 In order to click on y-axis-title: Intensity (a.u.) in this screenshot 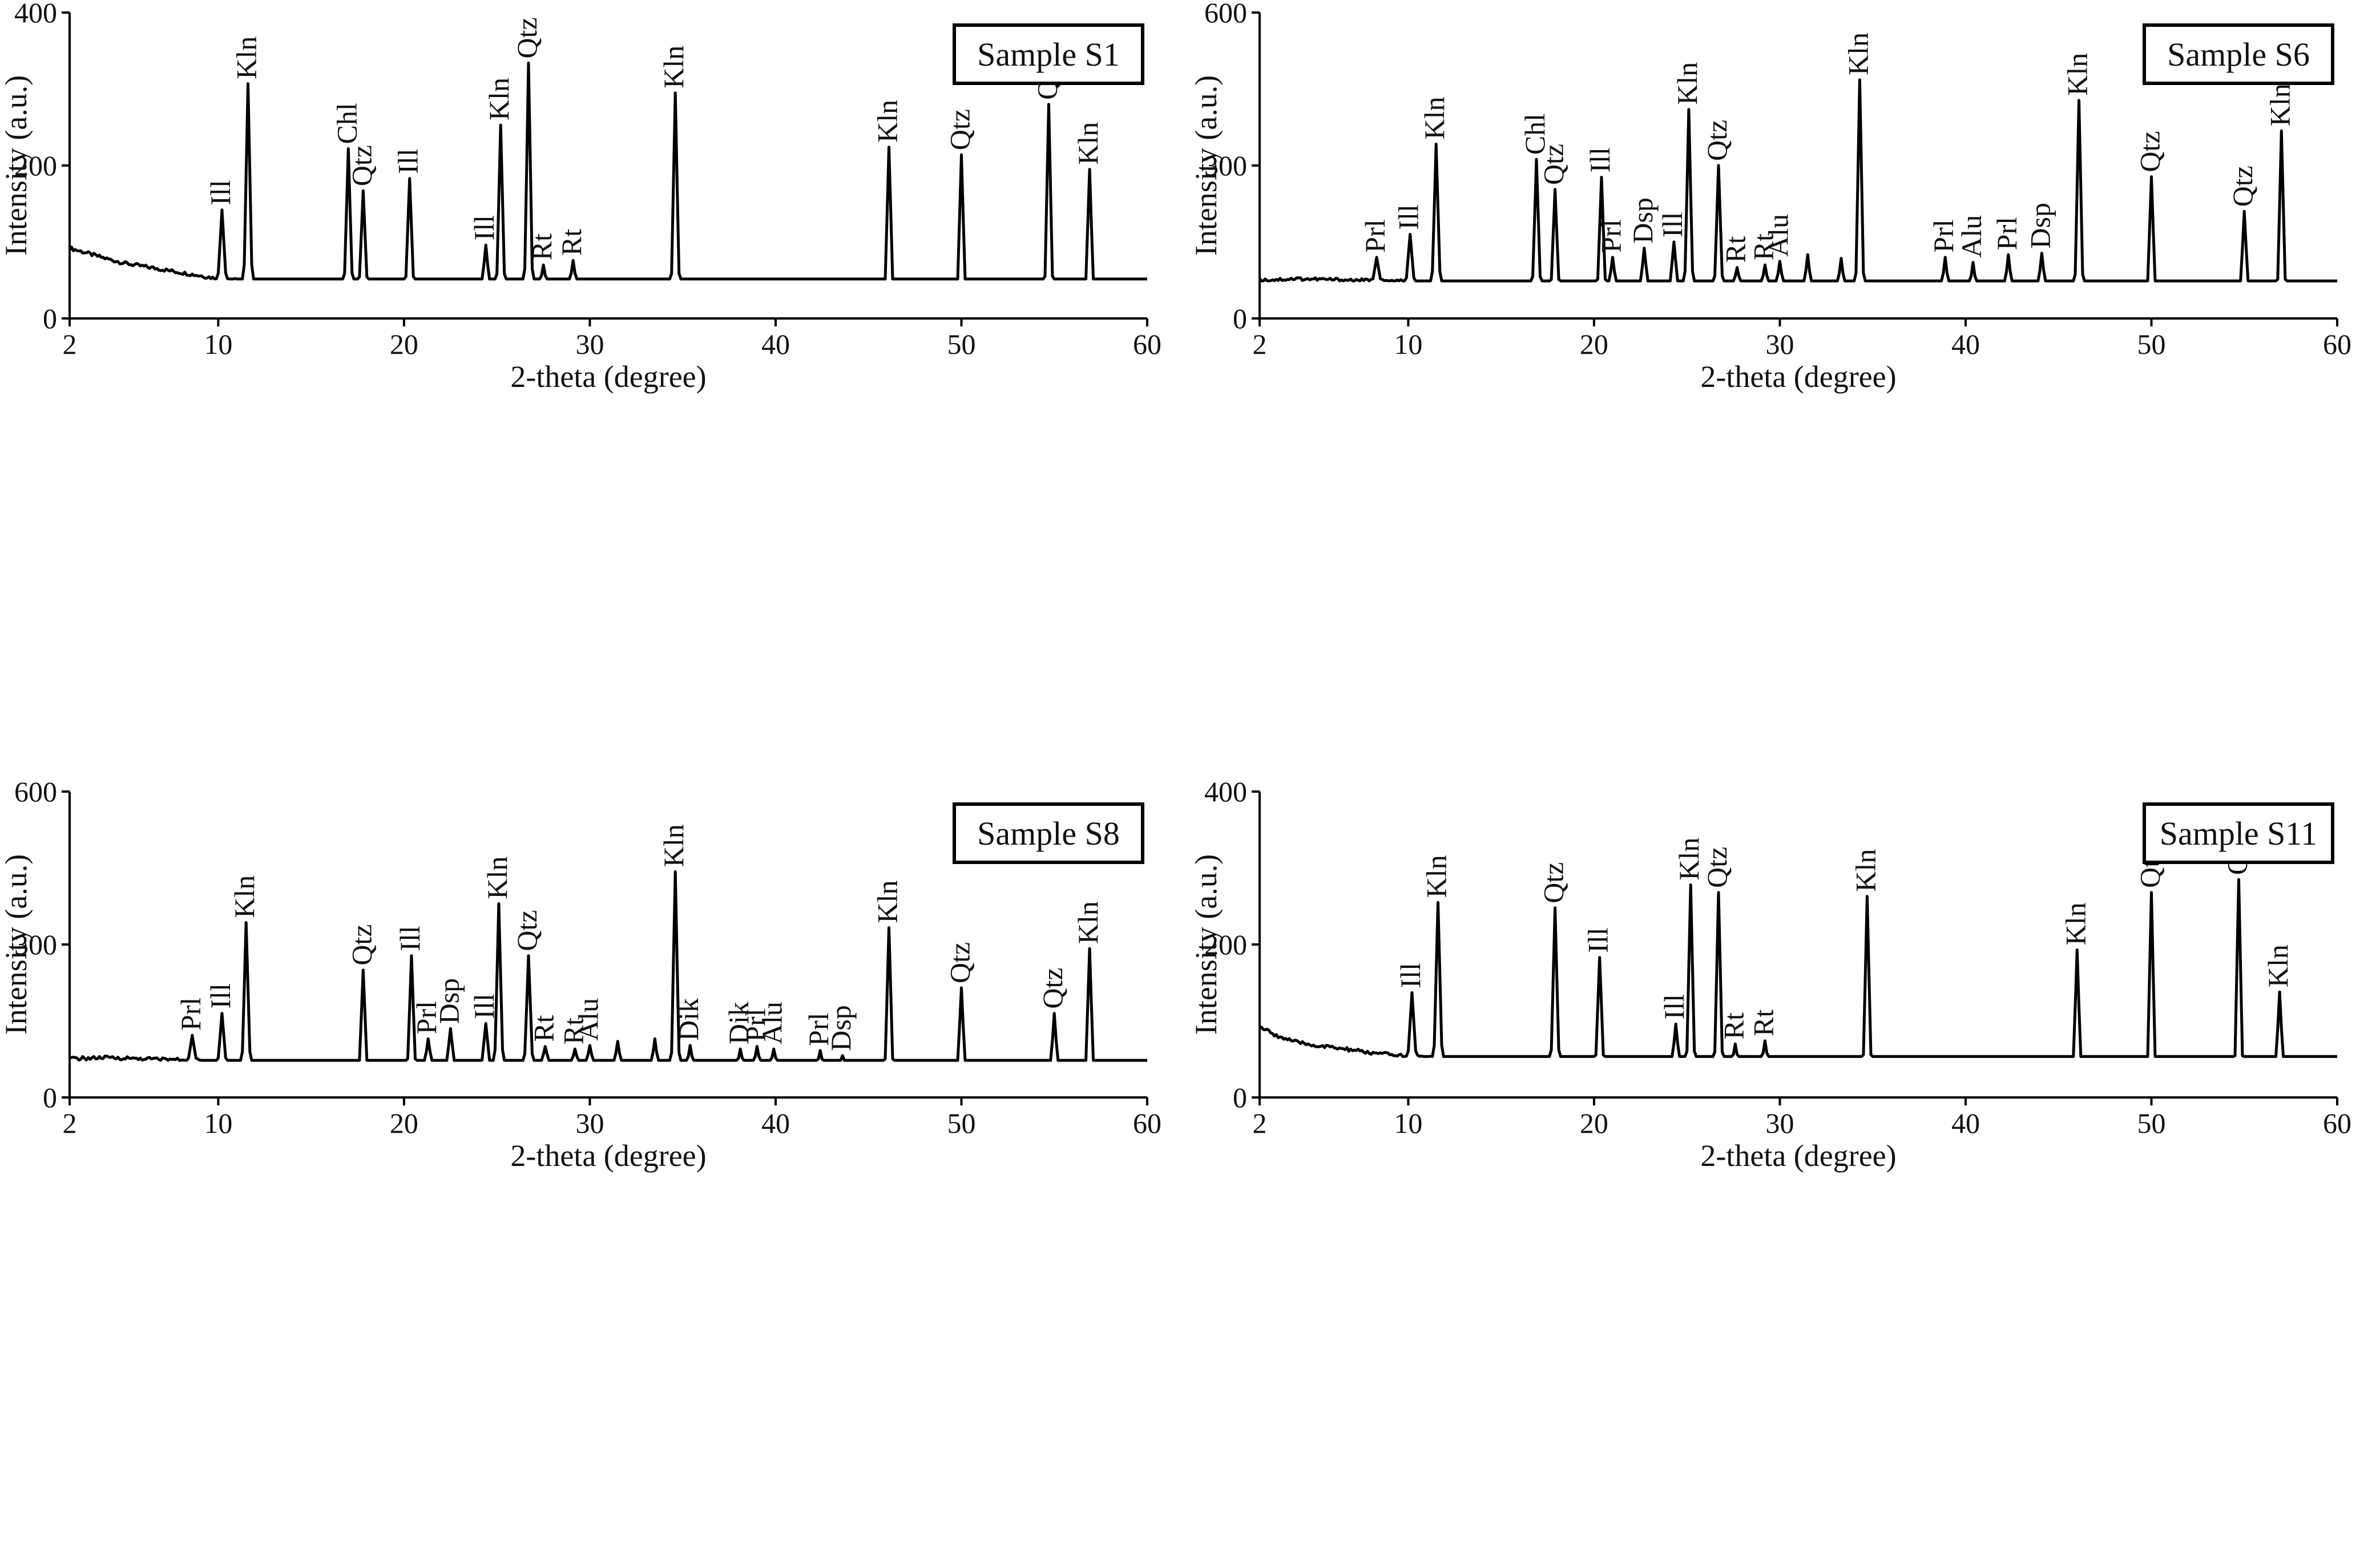, I will do `click(16, 944)`.